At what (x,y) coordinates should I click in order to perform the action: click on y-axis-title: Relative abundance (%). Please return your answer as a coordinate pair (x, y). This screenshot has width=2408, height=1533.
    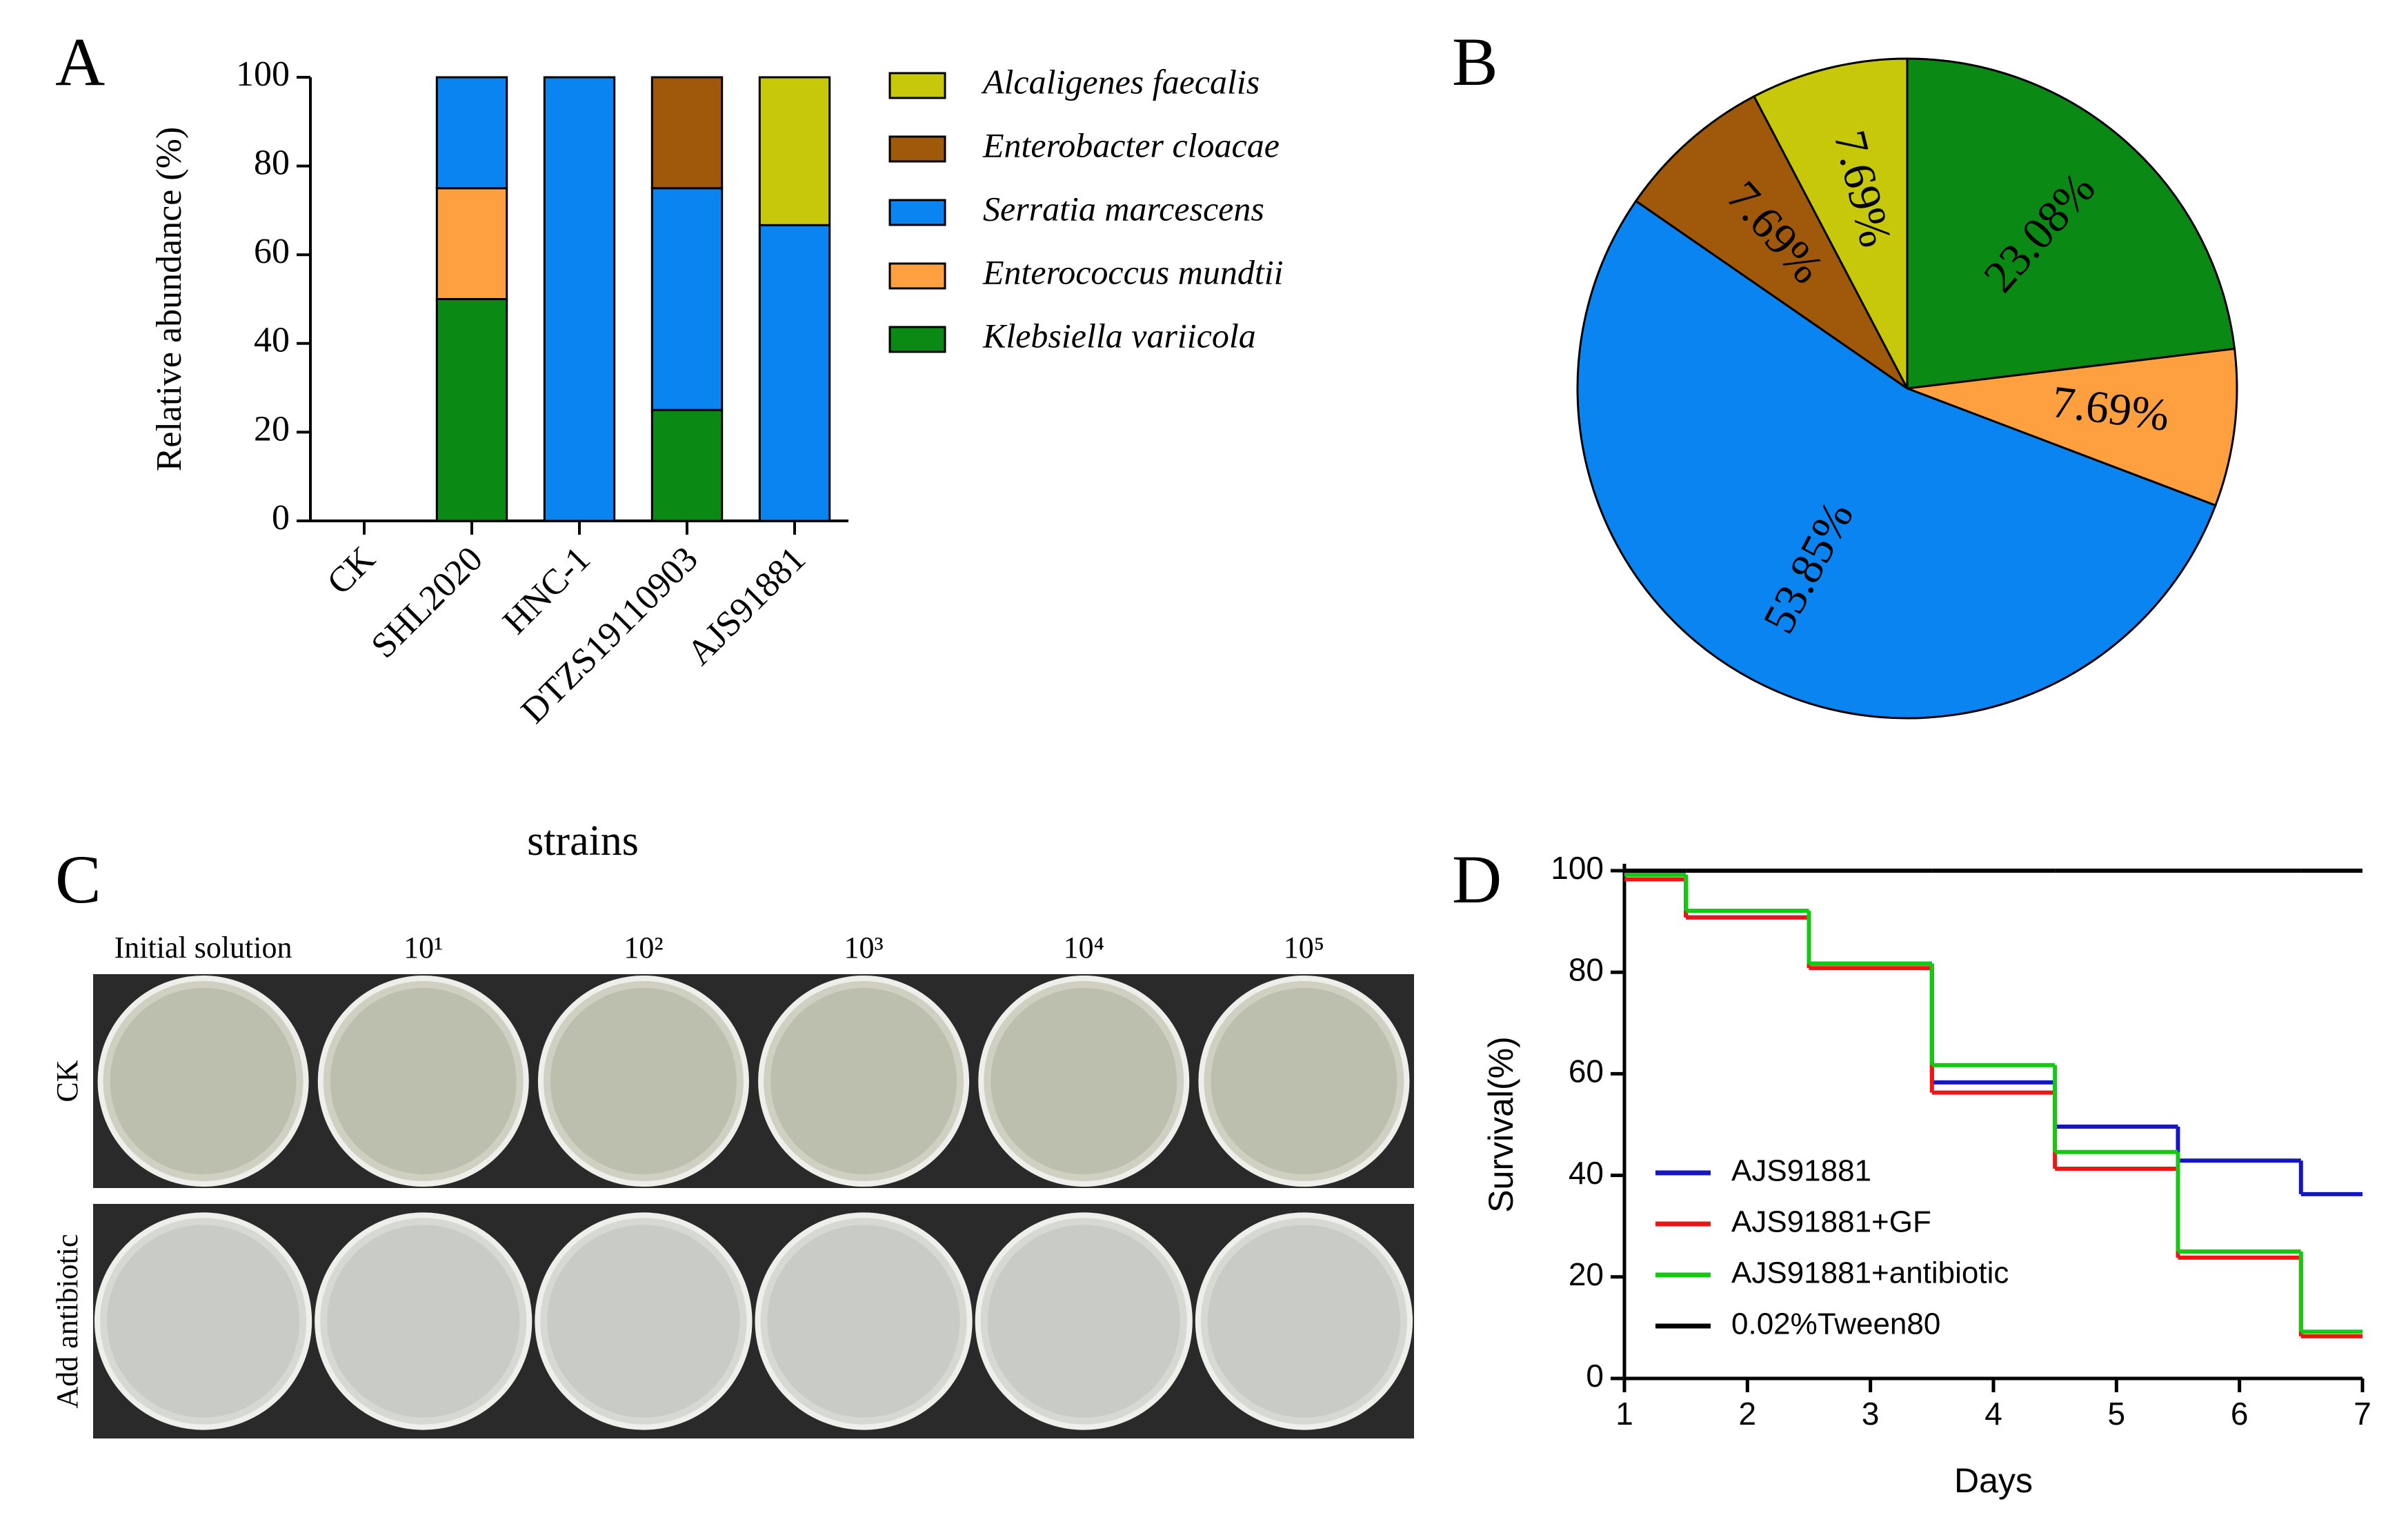
    Looking at the image, I should click on (170, 299).